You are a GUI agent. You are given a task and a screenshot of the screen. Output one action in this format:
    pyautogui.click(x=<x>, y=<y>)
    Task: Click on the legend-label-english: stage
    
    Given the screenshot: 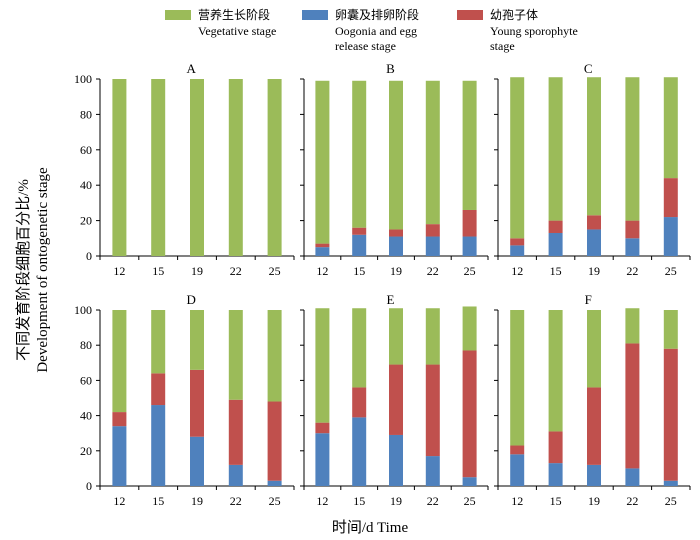 What is the action you would take?
    pyautogui.click(x=502, y=46)
    